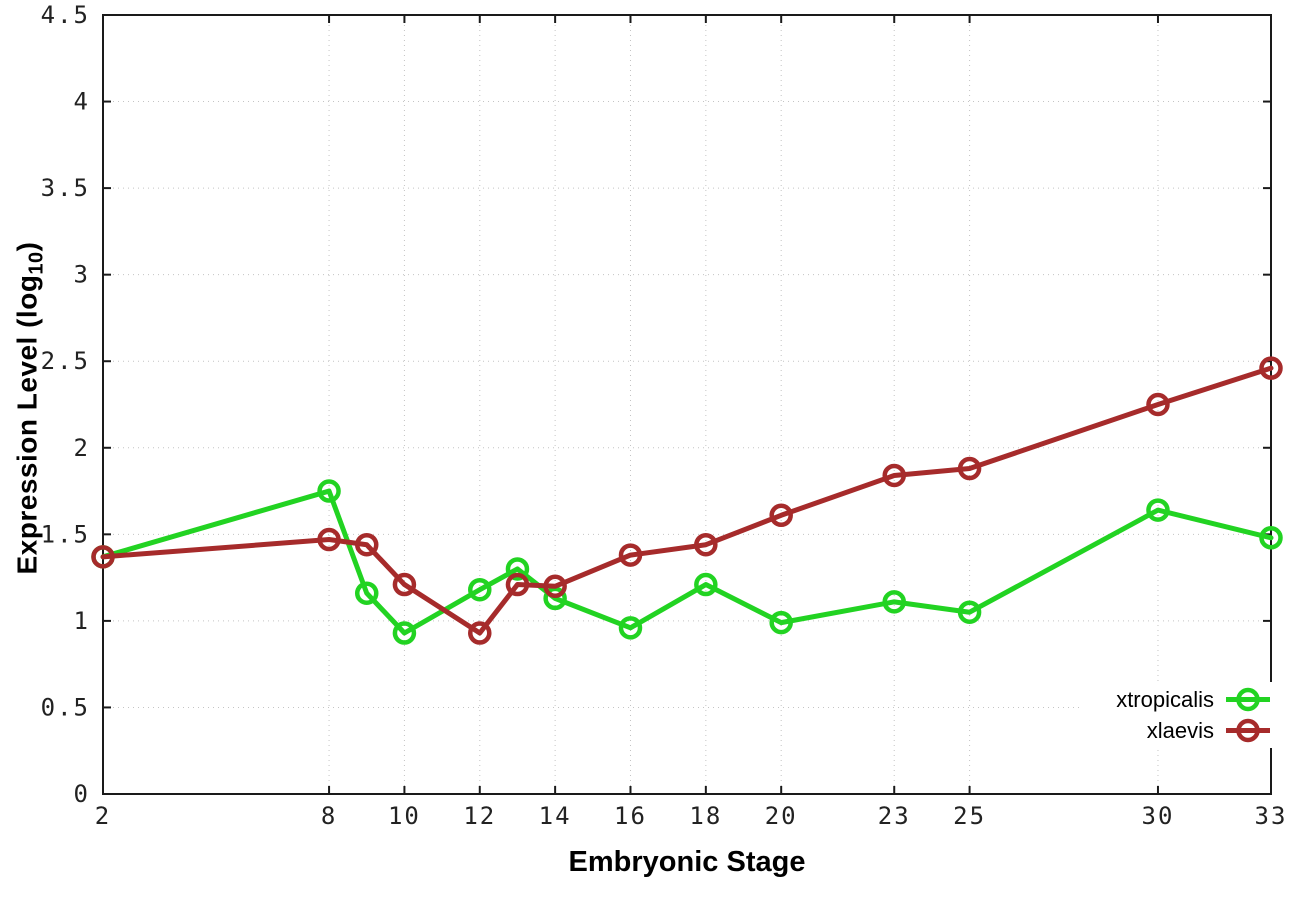  Describe the element at coordinates (555, 816) in the screenshot. I see `x-tick-label: 14` at that location.